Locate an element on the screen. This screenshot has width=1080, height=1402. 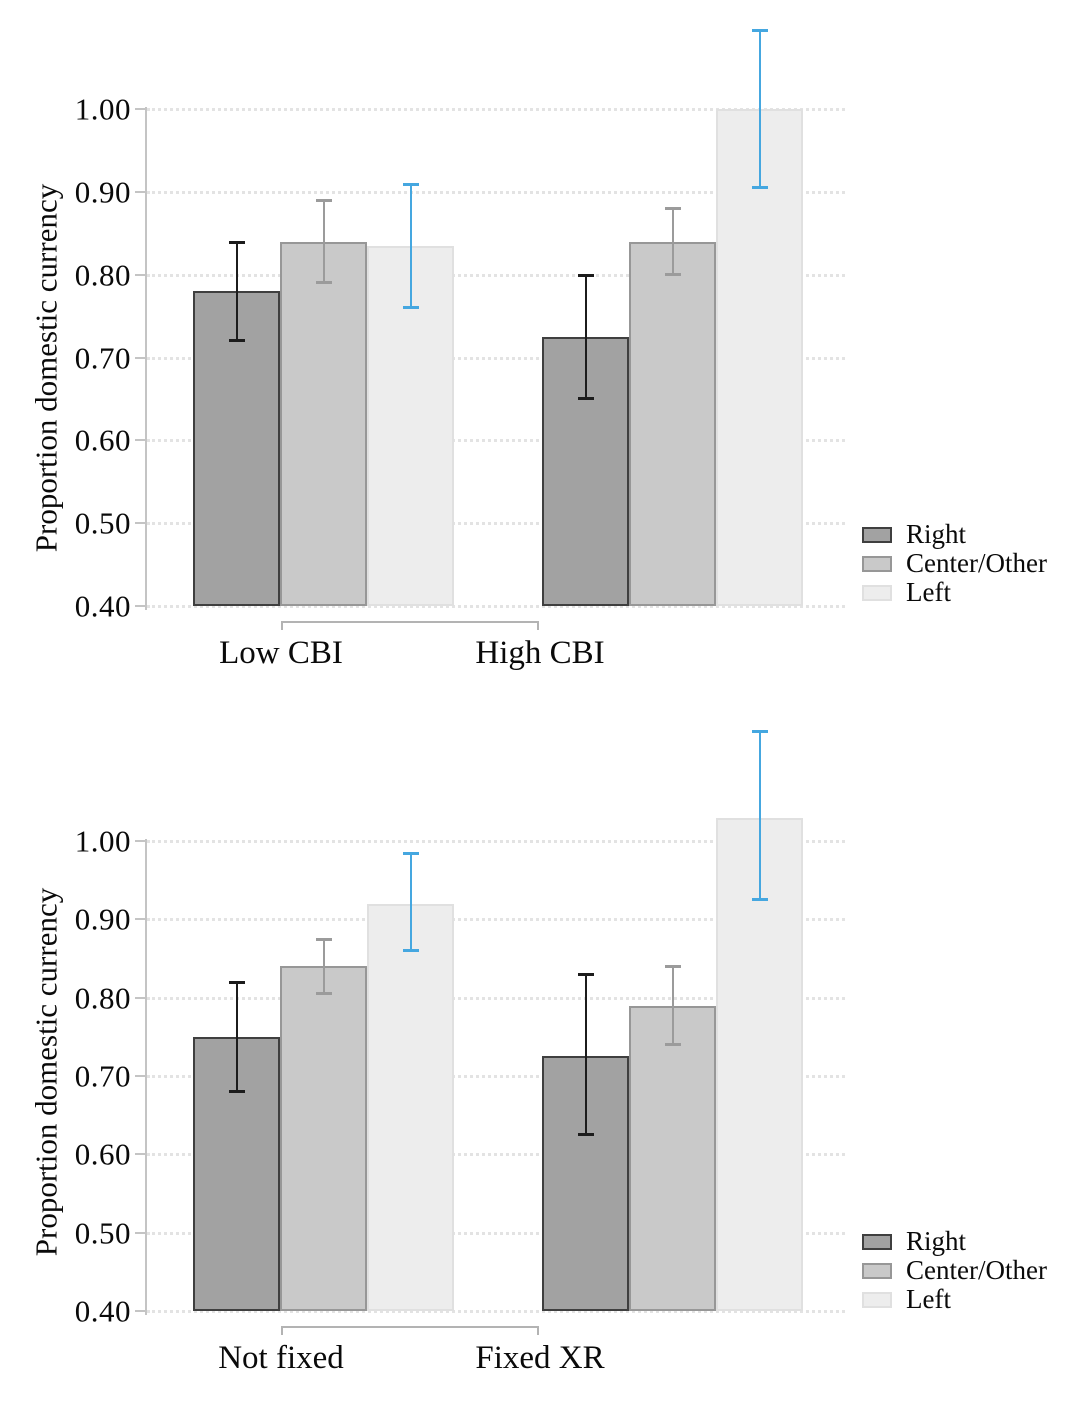
bar-right-low-cbi is located at coordinates (236, 448).